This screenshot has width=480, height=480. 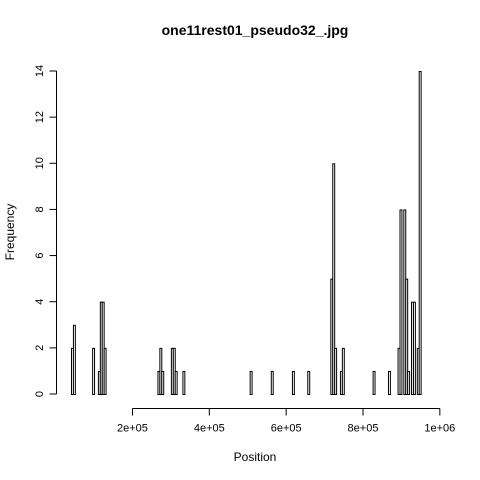 What do you see at coordinates (286, 429) in the screenshot?
I see `x-tick-label: 6e+05` at bounding box center [286, 429].